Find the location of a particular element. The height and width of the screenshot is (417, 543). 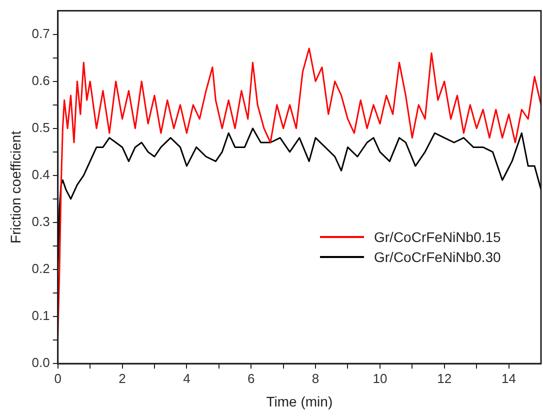

x-tick-label: 6 is located at coordinates (251, 378).